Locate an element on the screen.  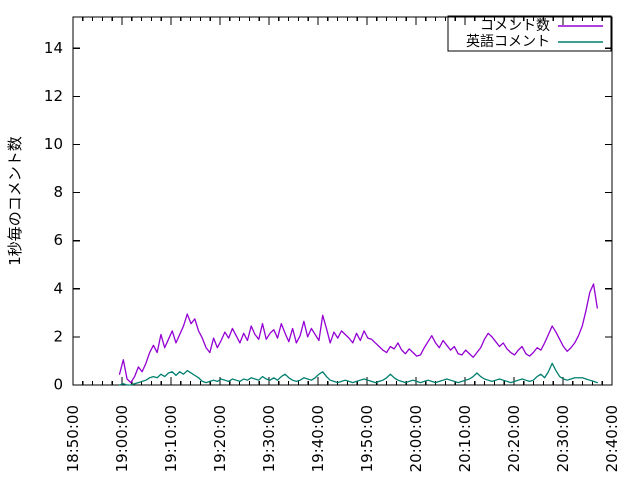
y-tick-label: 4 is located at coordinates (58, 288).